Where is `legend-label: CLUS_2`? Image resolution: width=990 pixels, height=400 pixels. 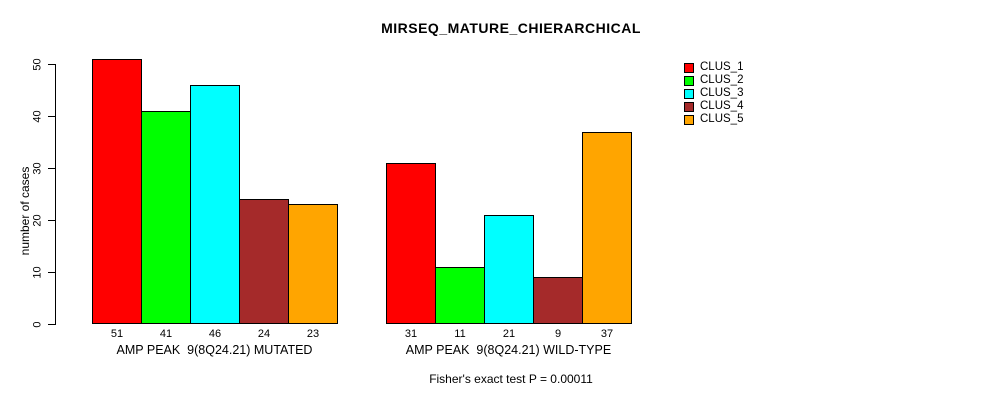
legend-label: CLUS_2 is located at coordinates (722, 80).